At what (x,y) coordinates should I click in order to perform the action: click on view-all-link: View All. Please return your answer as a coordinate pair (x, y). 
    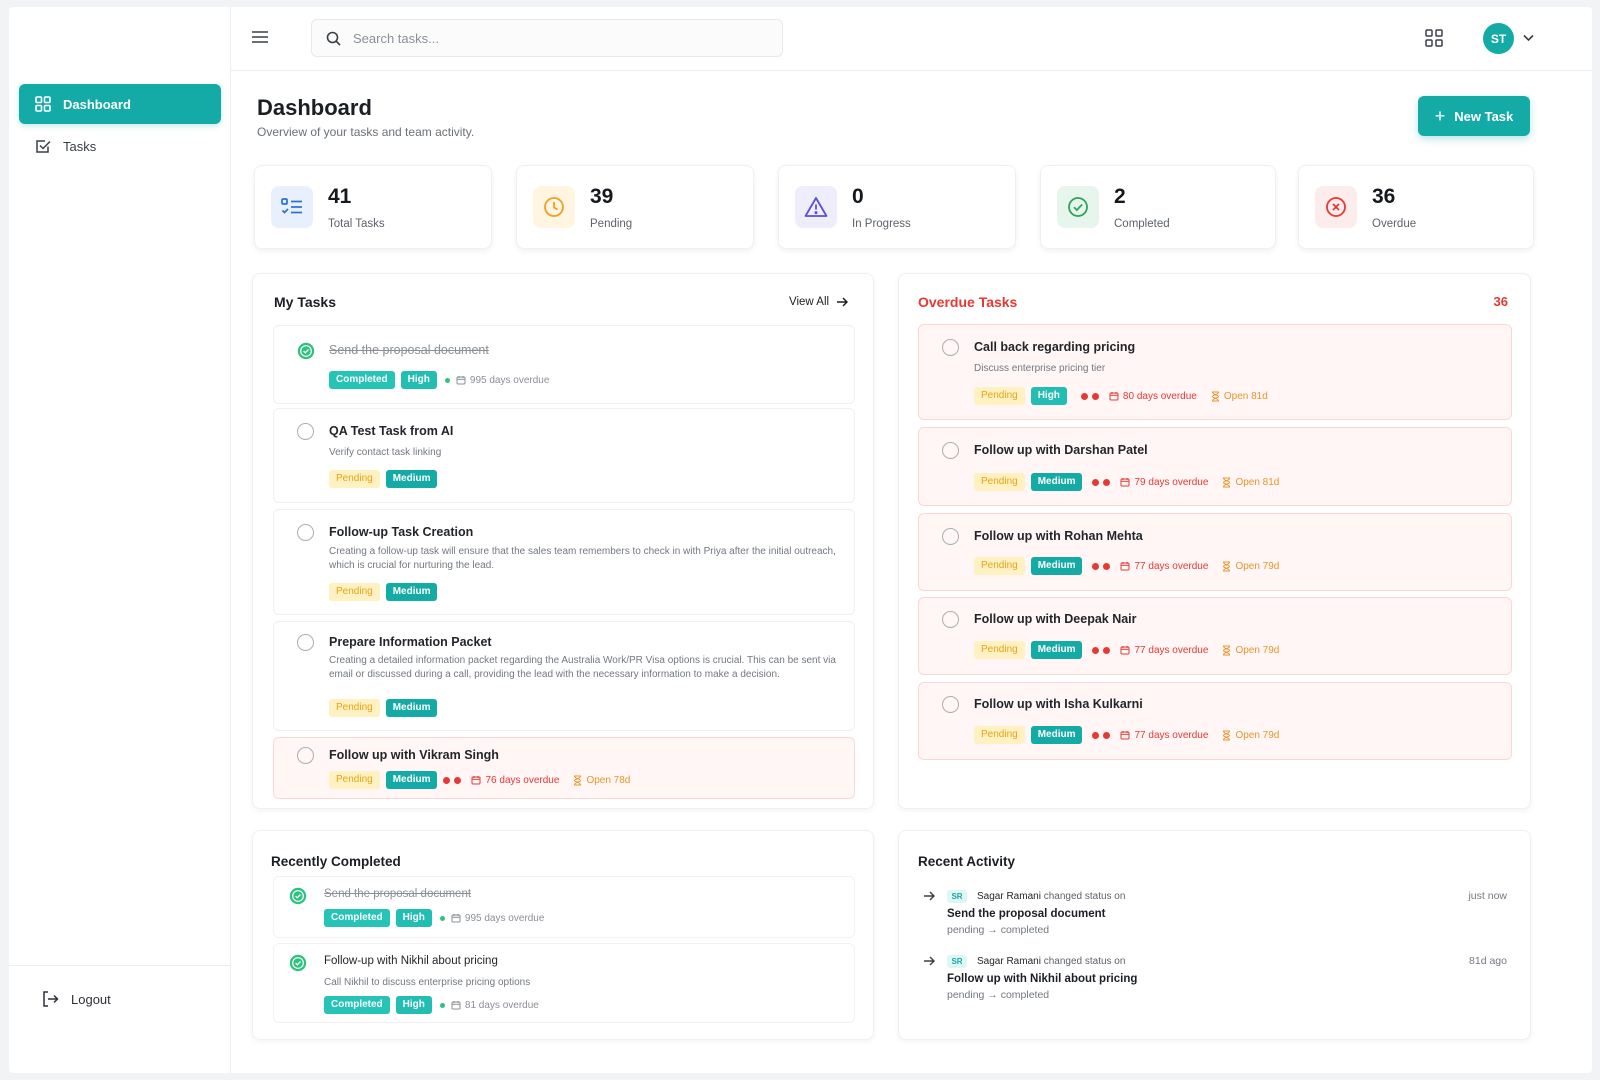
    Looking at the image, I should click on (819, 302).